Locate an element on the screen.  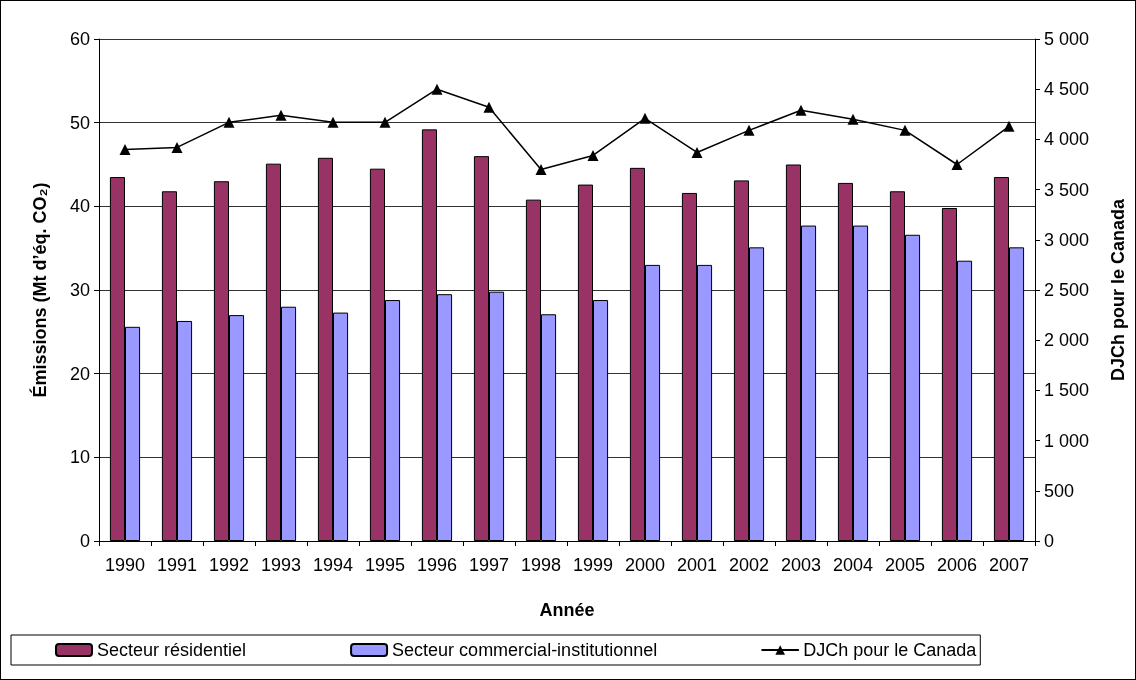
x-tick-label: 1995 is located at coordinates (385, 565).